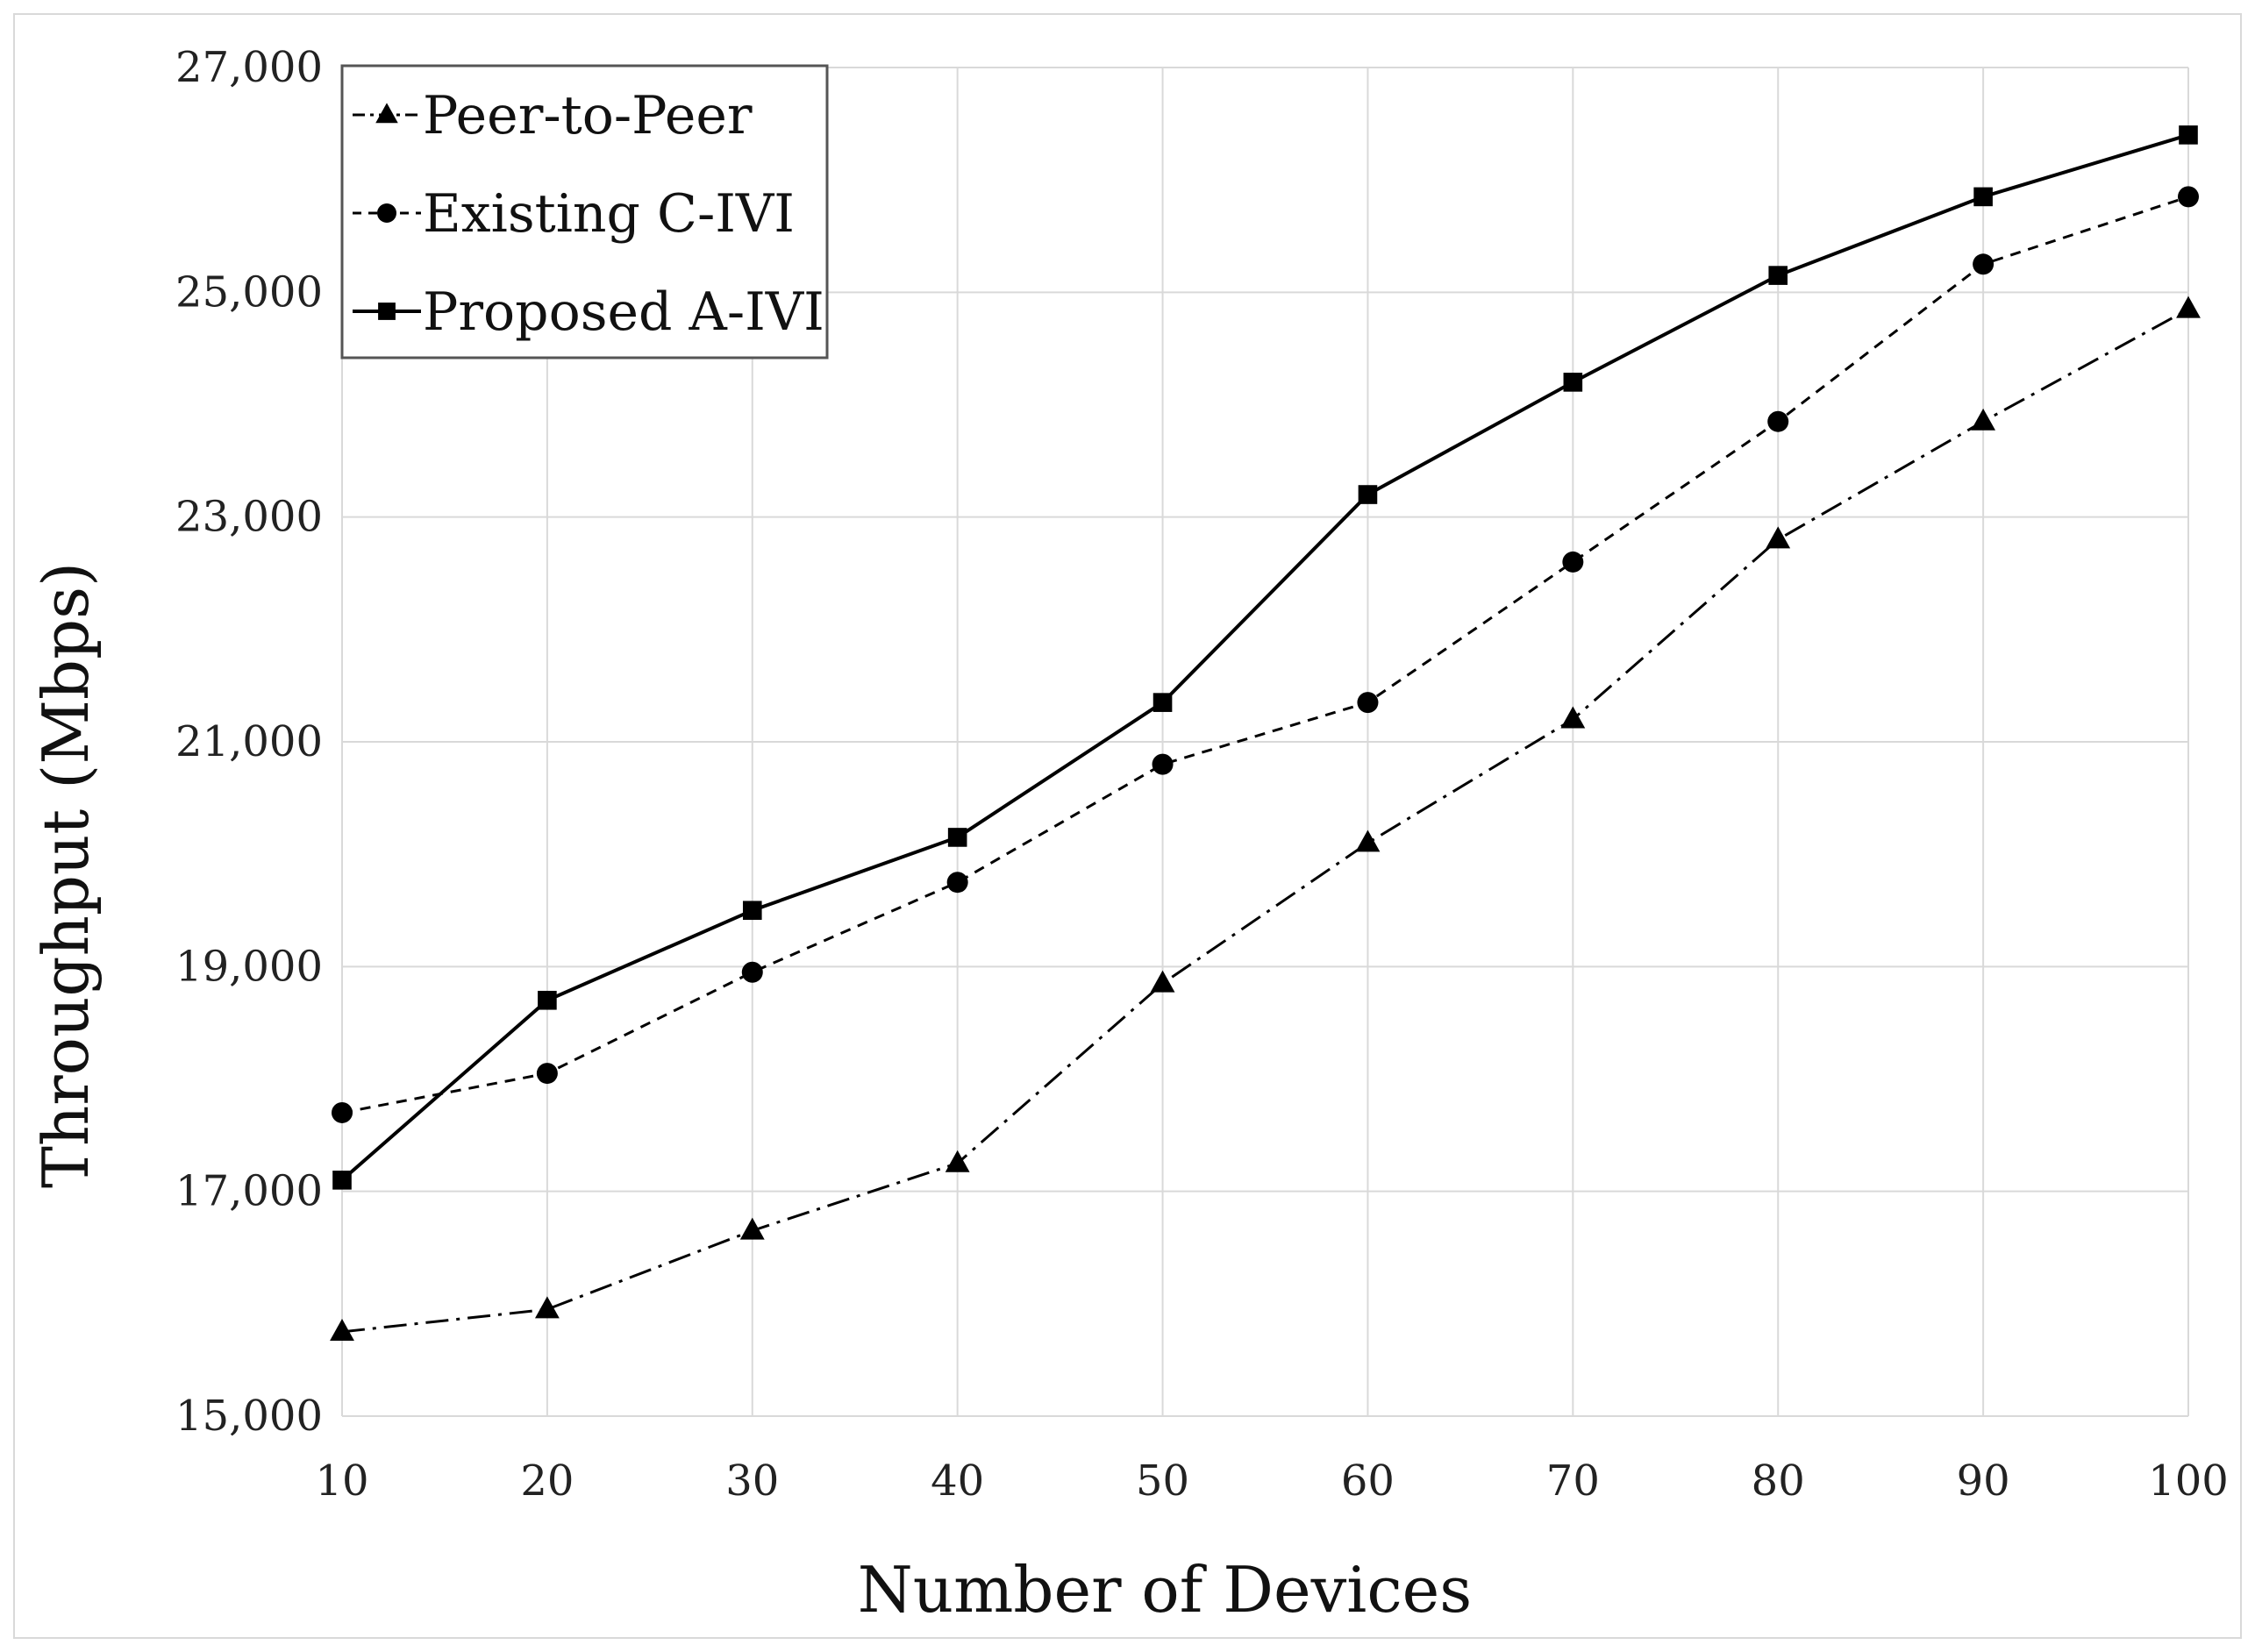 Image resolution: width=2255 pixels, height=1652 pixels. Describe the element at coordinates (1368, 1481) in the screenshot. I see `x-tick-label: 60` at that location.